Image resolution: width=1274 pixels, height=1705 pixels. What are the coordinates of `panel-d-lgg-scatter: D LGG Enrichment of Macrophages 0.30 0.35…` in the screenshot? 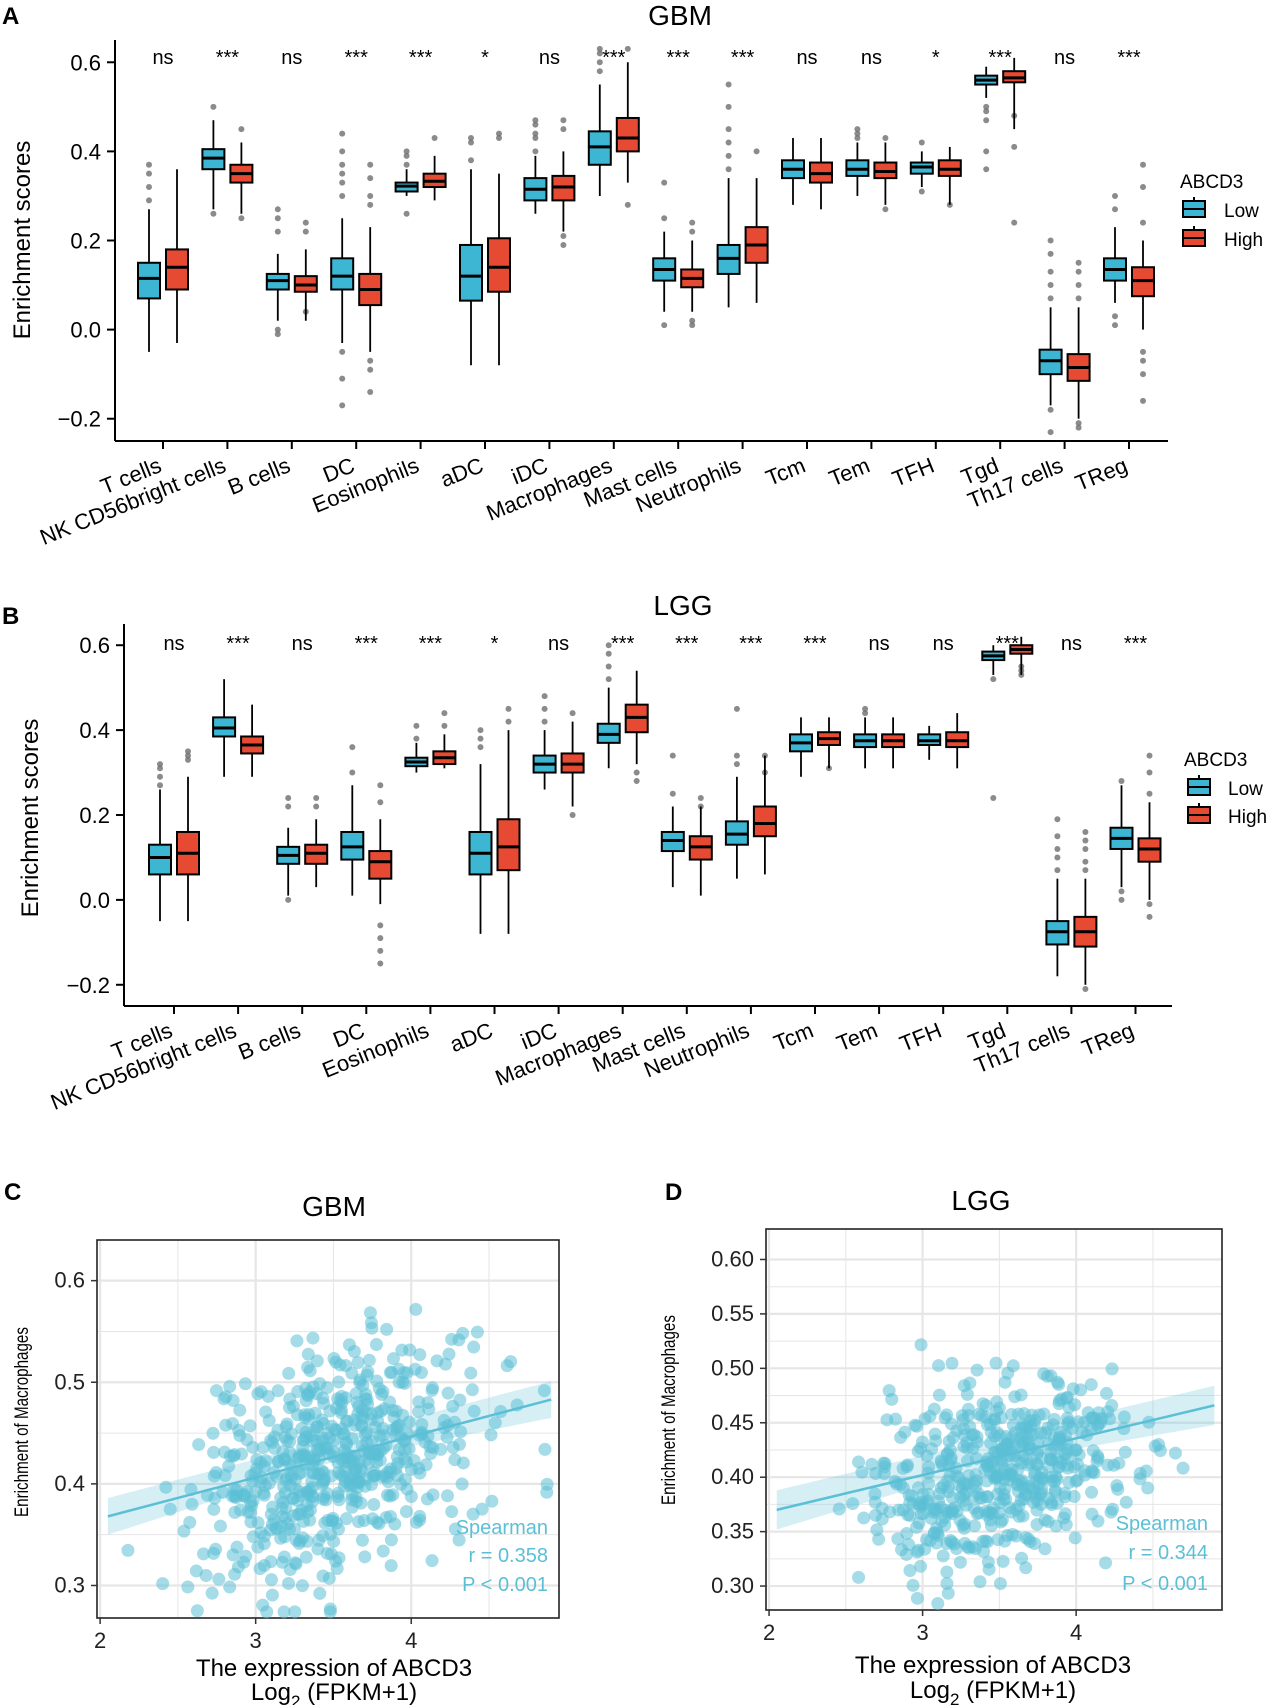 It's located at (940, 1442).